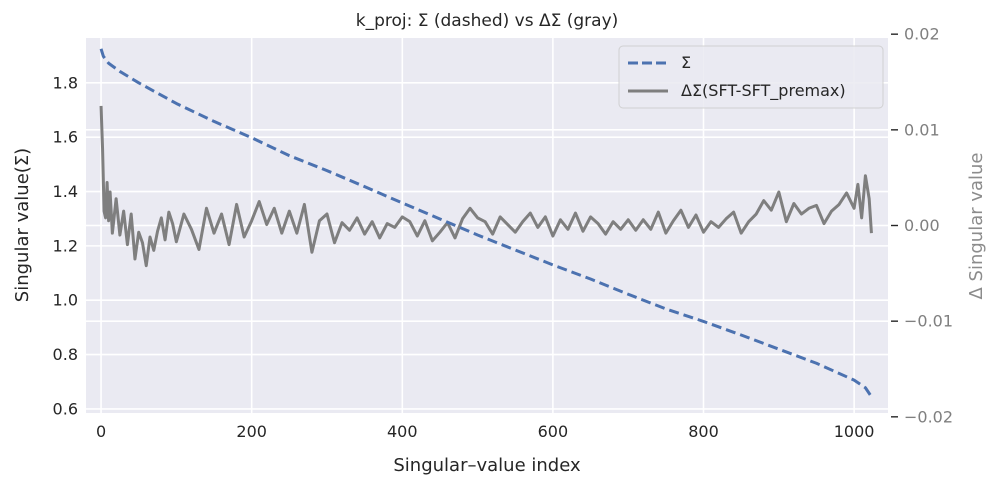  I want to click on y-axis-label: Singular value(Σ), so click(22, 225).